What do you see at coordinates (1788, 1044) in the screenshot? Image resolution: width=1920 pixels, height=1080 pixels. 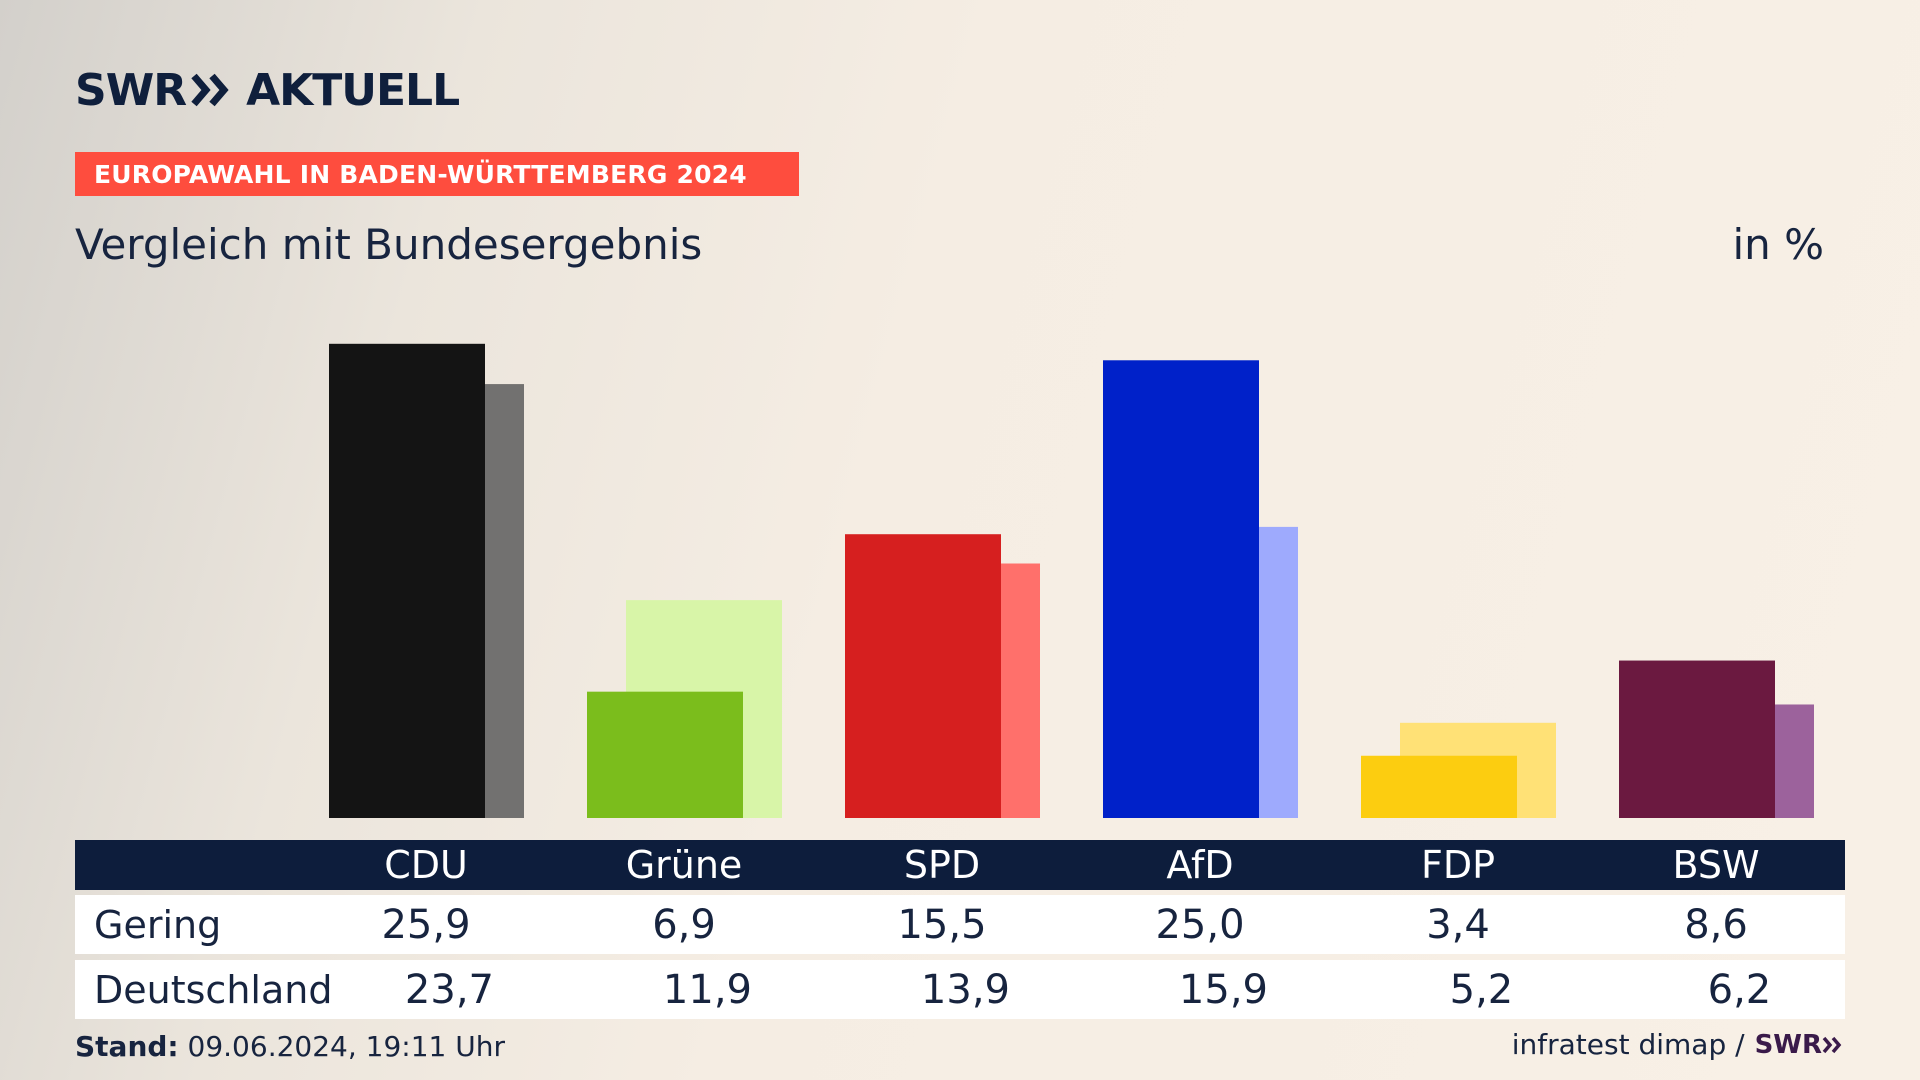 I see `swr-small-text: SWR` at bounding box center [1788, 1044].